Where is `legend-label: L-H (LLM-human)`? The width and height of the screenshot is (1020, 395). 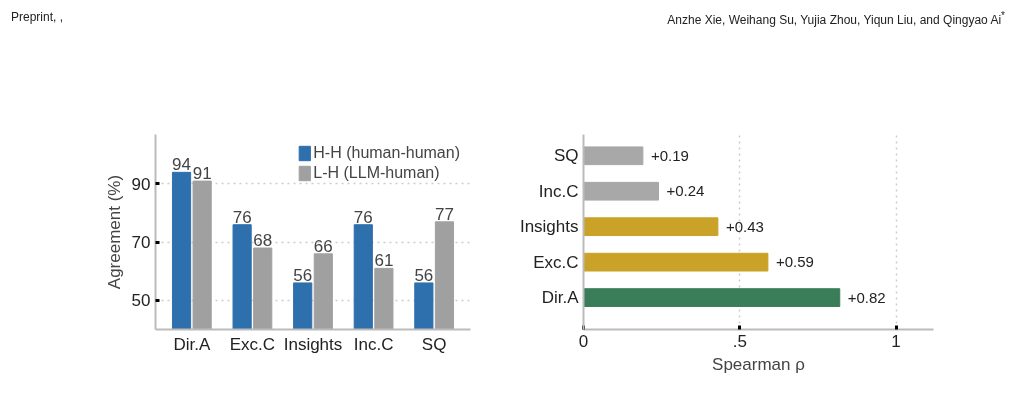 legend-label: L-H (LLM-human) is located at coordinates (376, 173).